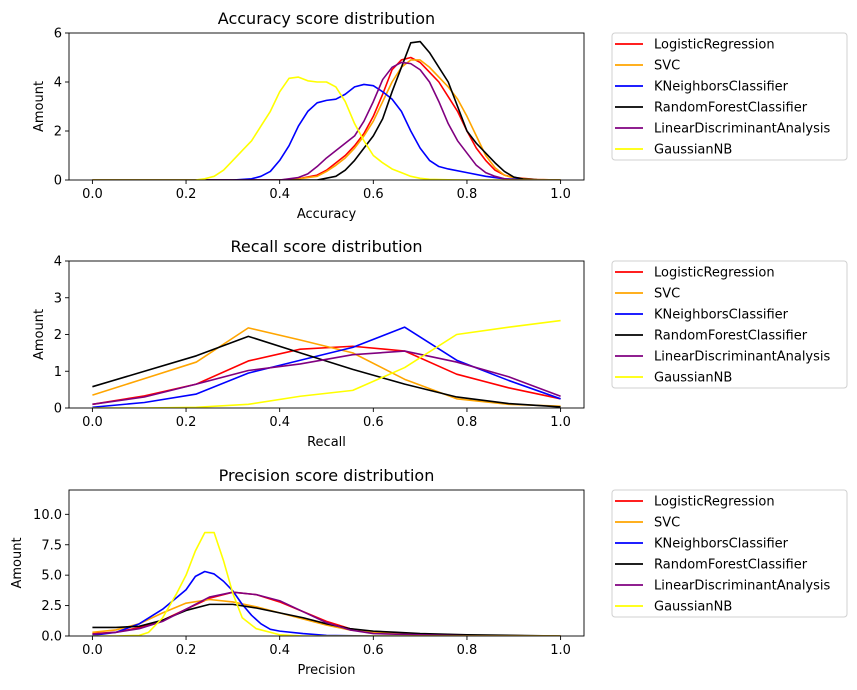 This screenshot has height=690, width=857. I want to click on y-tick-label: 6, so click(58, 34).